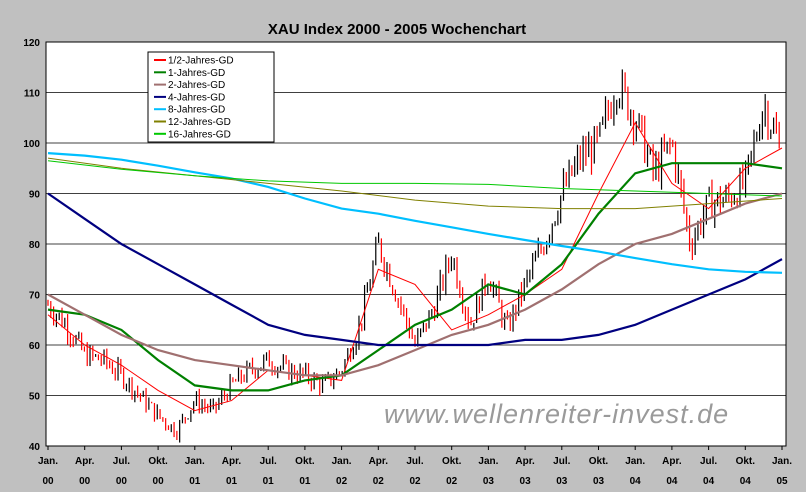 The width and height of the screenshot is (806, 492). What do you see at coordinates (35, 397) in the screenshot?
I see `y-tick-label: 50` at bounding box center [35, 397].